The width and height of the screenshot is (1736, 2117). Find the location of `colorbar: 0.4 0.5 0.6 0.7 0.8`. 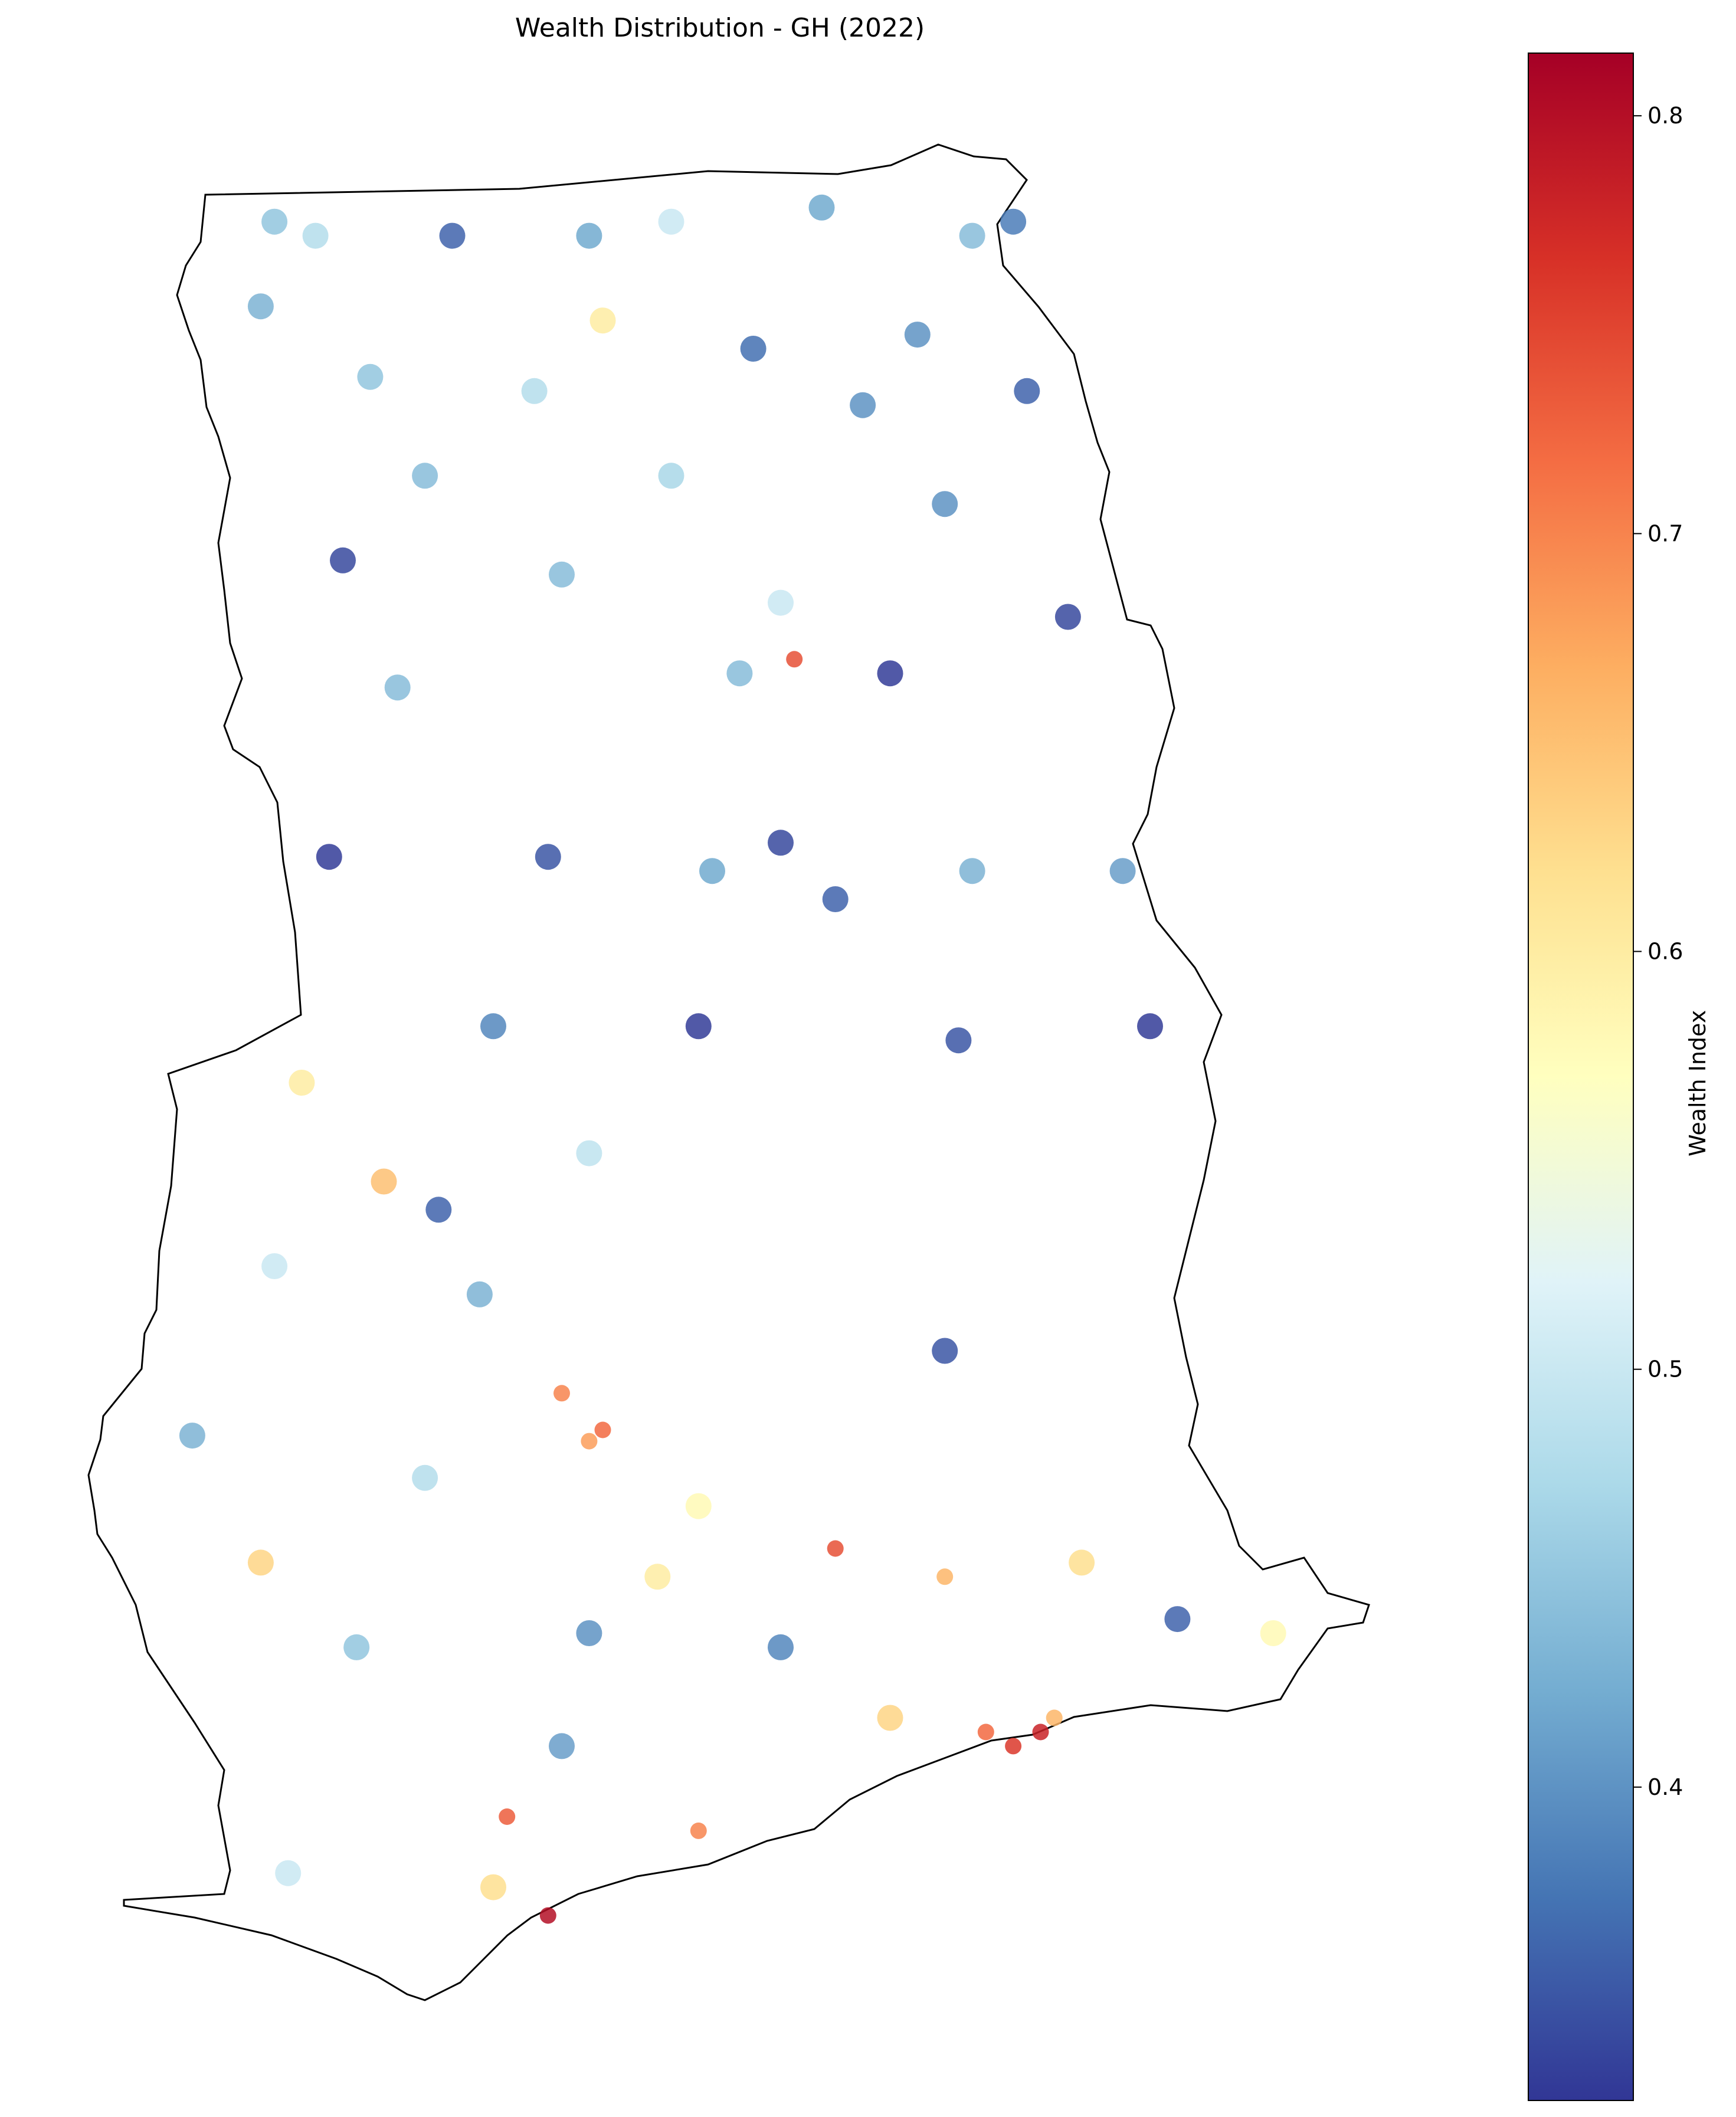

colorbar: 0.4 0.5 0.6 0.7 0.8 is located at coordinates (1605, 1077).